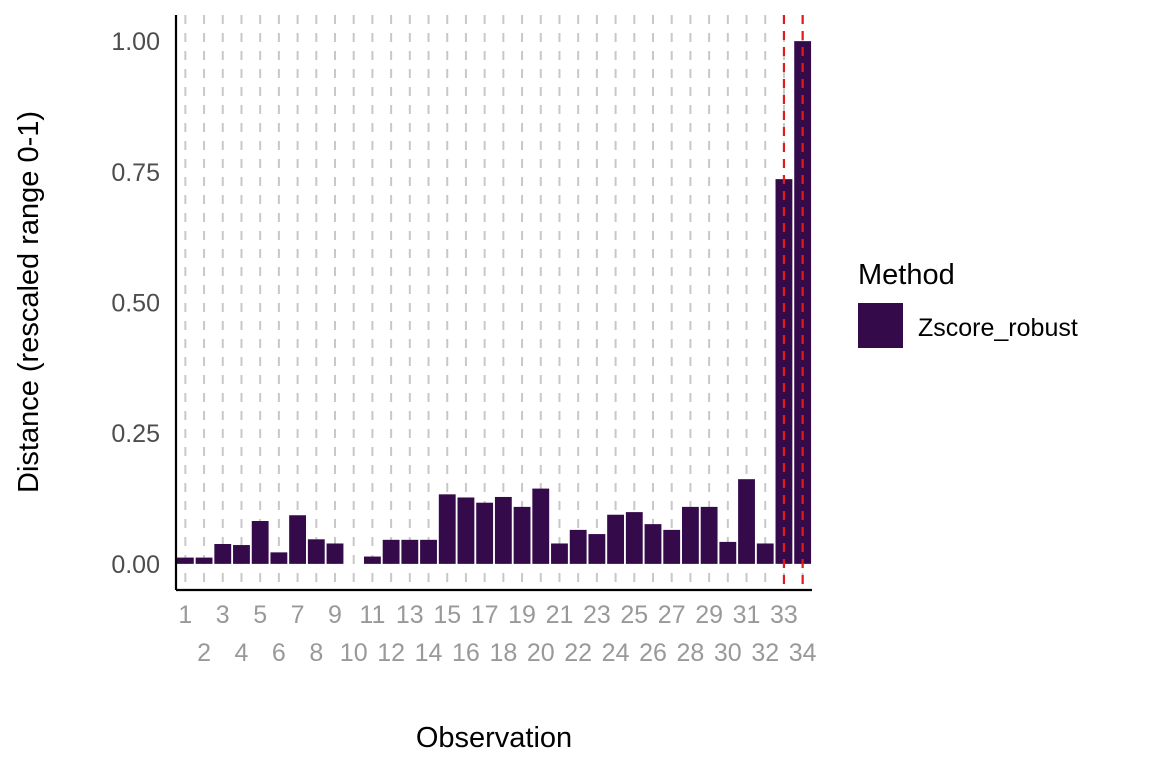 Image resolution: width=1152 pixels, height=768 pixels. I want to click on x-tick-label: 2, so click(204, 653).